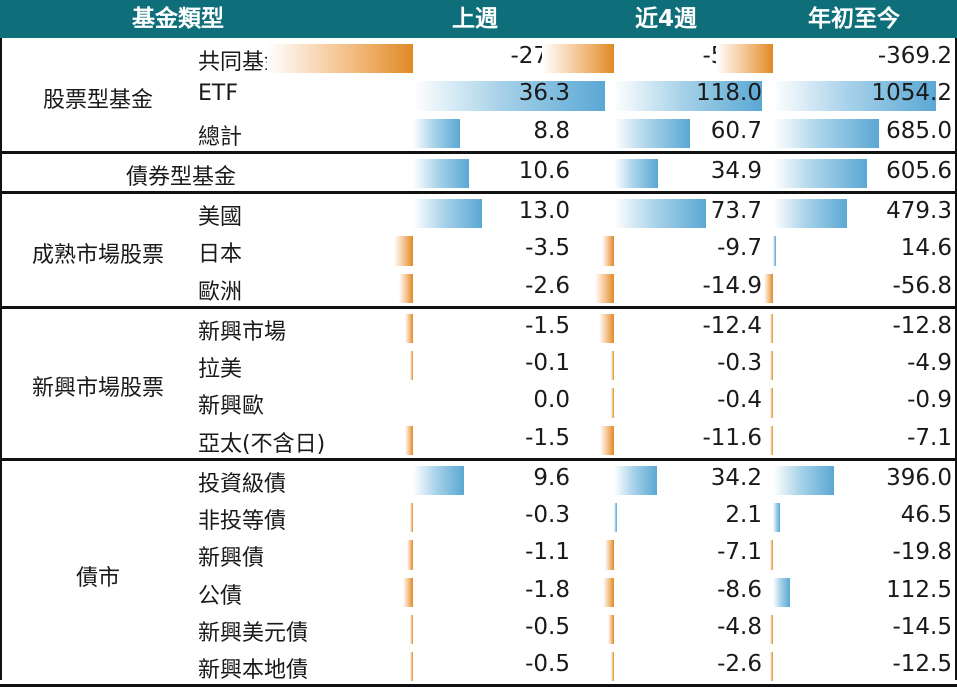 Image resolution: width=957 pixels, height=687 pixels. I want to click on value-cell: -4.8, so click(739, 626).